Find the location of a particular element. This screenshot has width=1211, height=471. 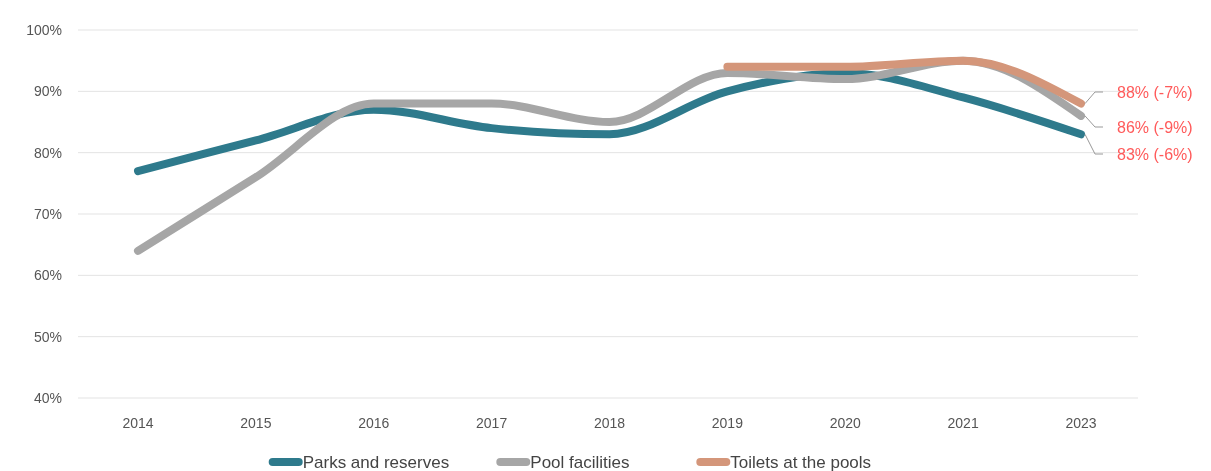

annotation: 88% (-7%) is located at coordinates (1155, 92).